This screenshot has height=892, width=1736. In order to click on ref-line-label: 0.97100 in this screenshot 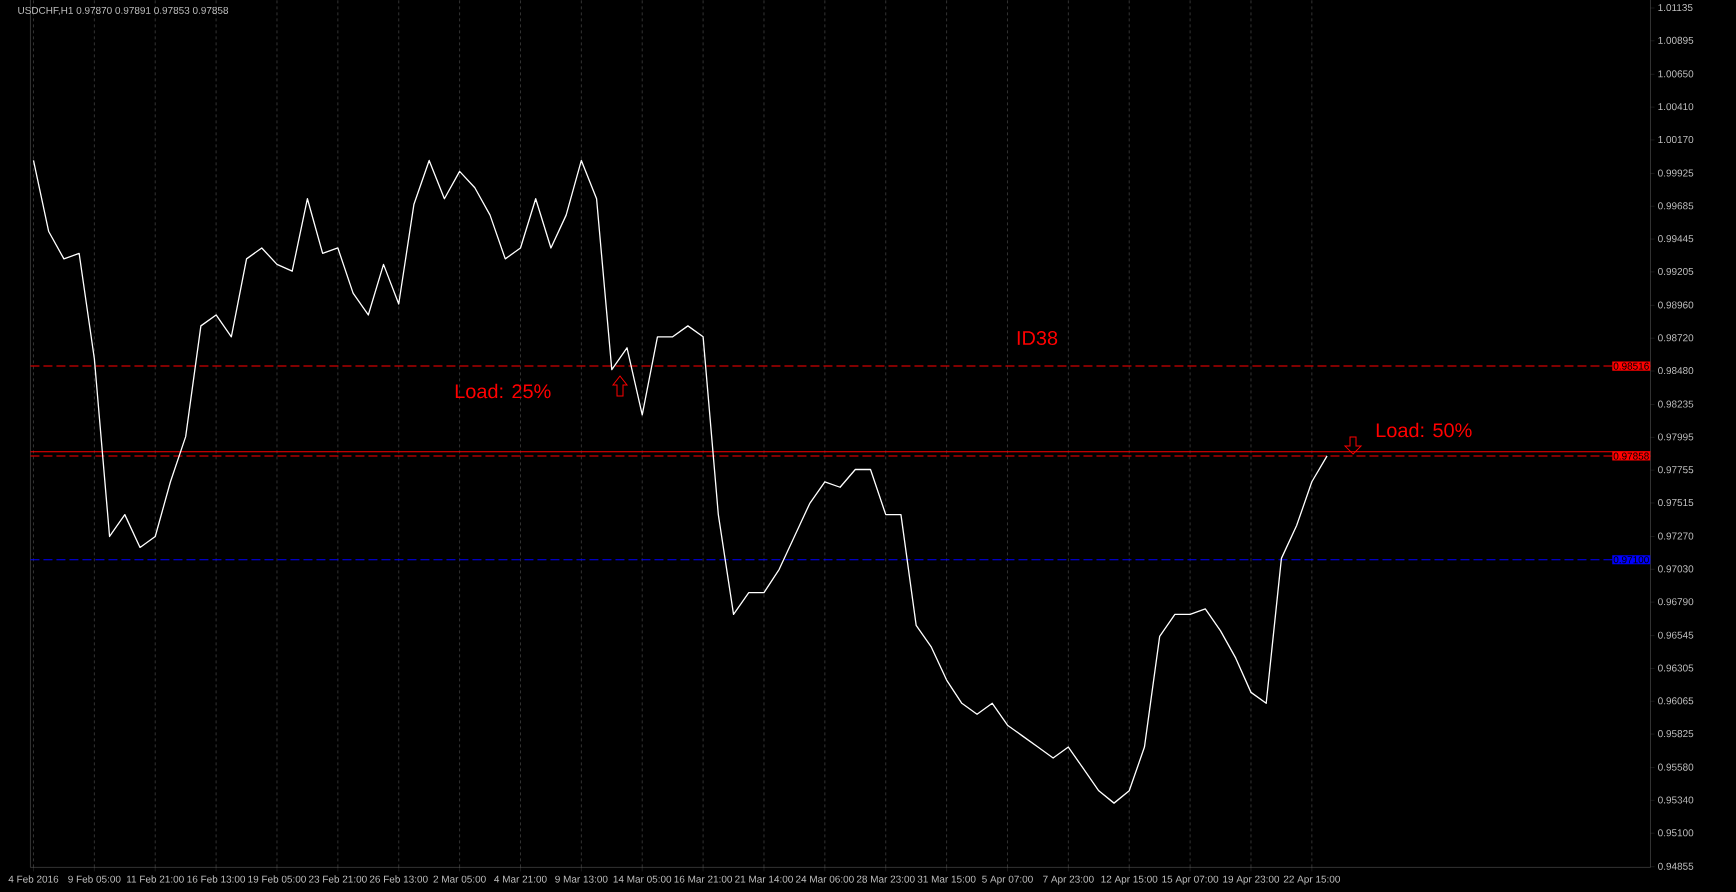, I will do `click(1631, 560)`.